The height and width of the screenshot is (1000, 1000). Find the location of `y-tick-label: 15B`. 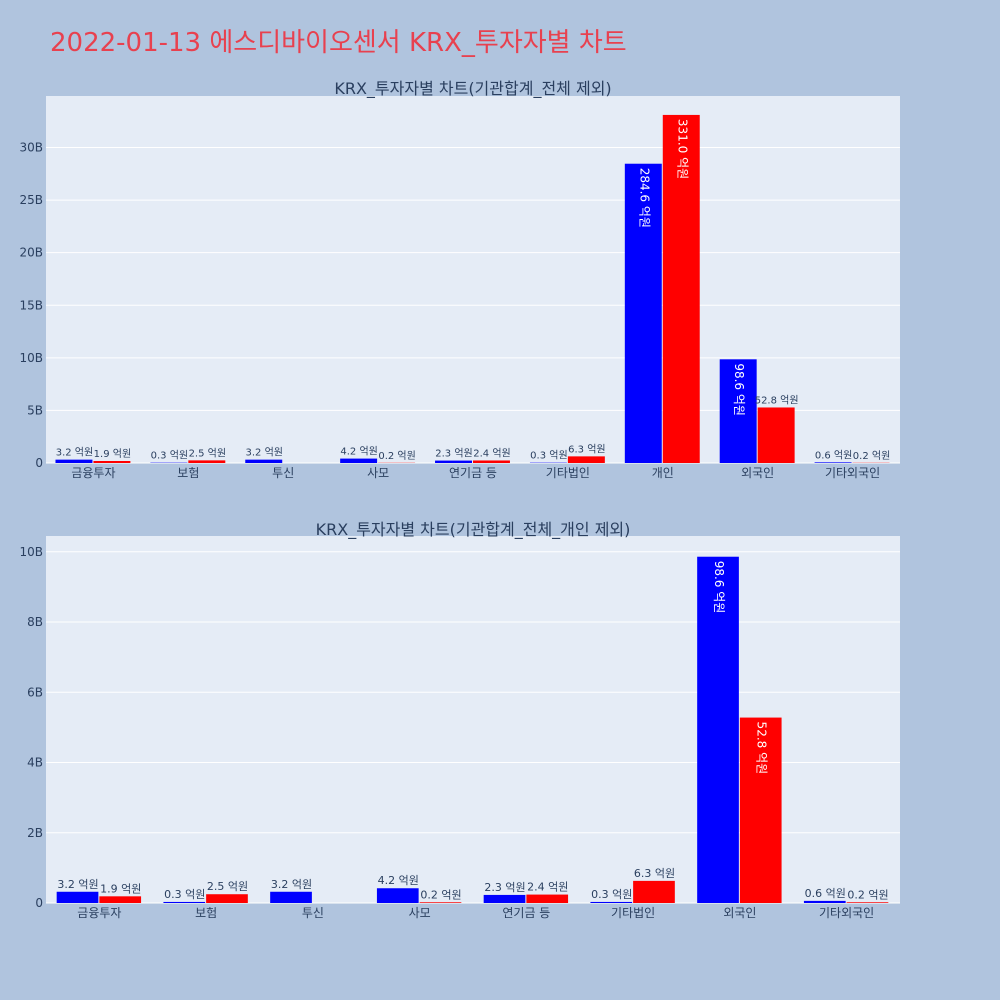

y-tick-label: 15B is located at coordinates (31, 305).